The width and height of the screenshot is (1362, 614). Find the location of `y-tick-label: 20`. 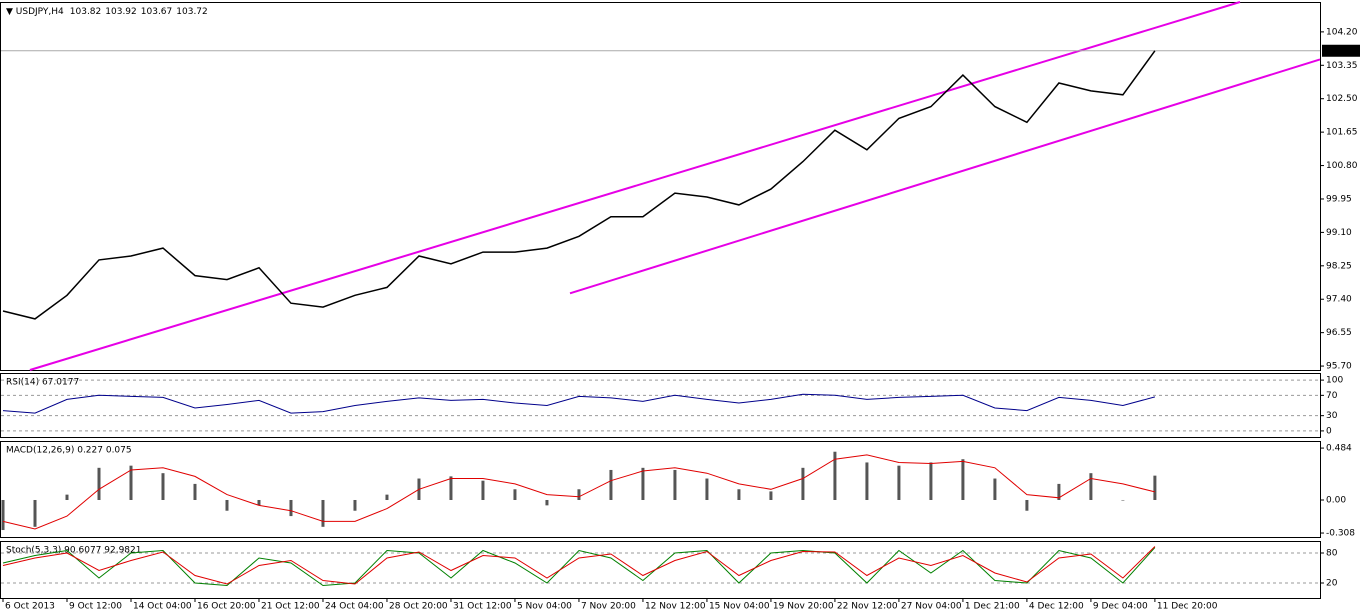

y-tick-label: 20 is located at coordinates (1332, 584).